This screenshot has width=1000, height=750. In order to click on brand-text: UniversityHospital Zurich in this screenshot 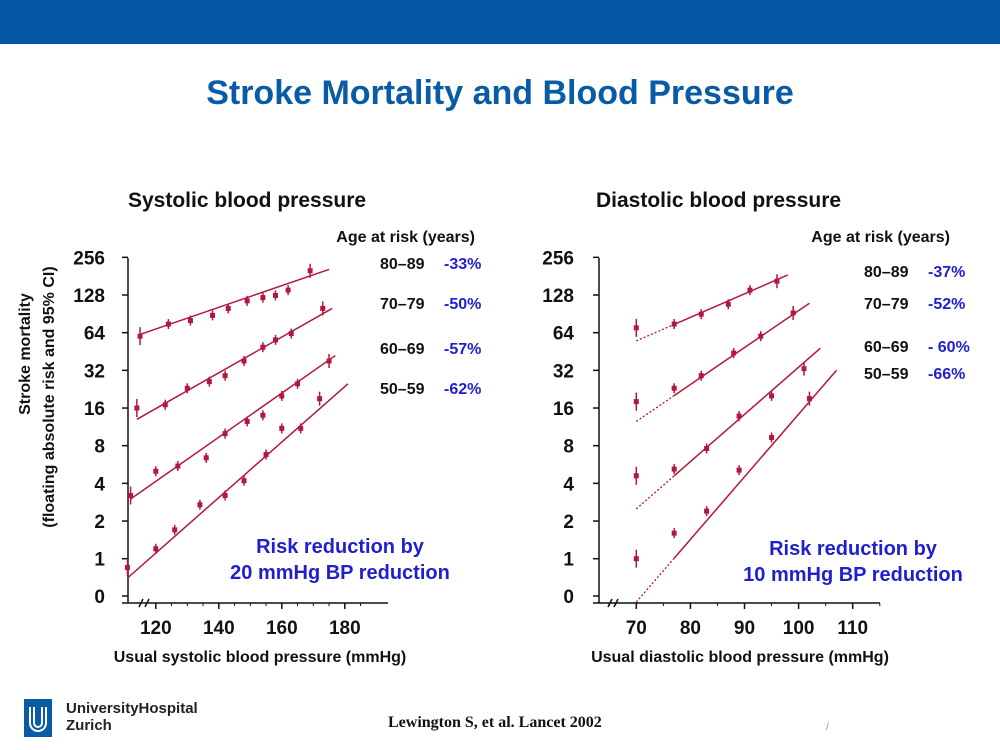, I will do `click(132, 717)`.